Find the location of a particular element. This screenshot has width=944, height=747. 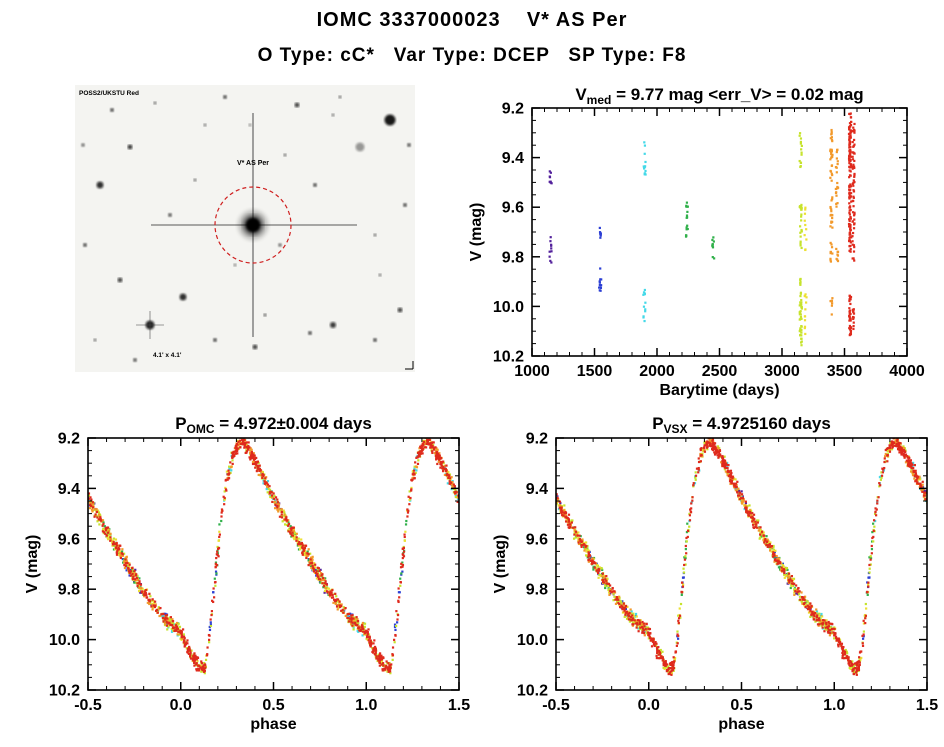

svg-text: 4.1' x 4.1' is located at coordinates (167, 355).